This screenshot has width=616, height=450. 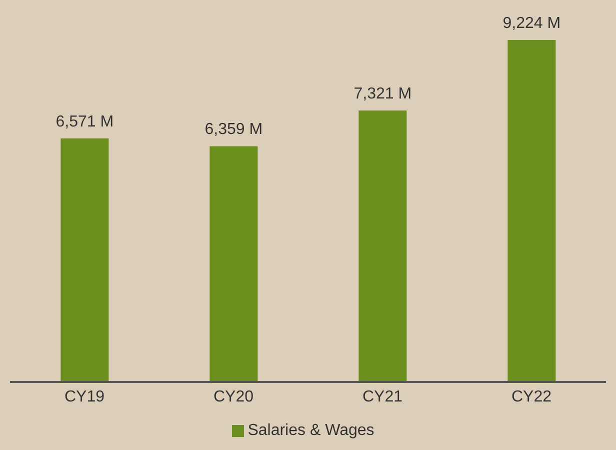 I want to click on data-label: 6,359 M, so click(x=233, y=129).